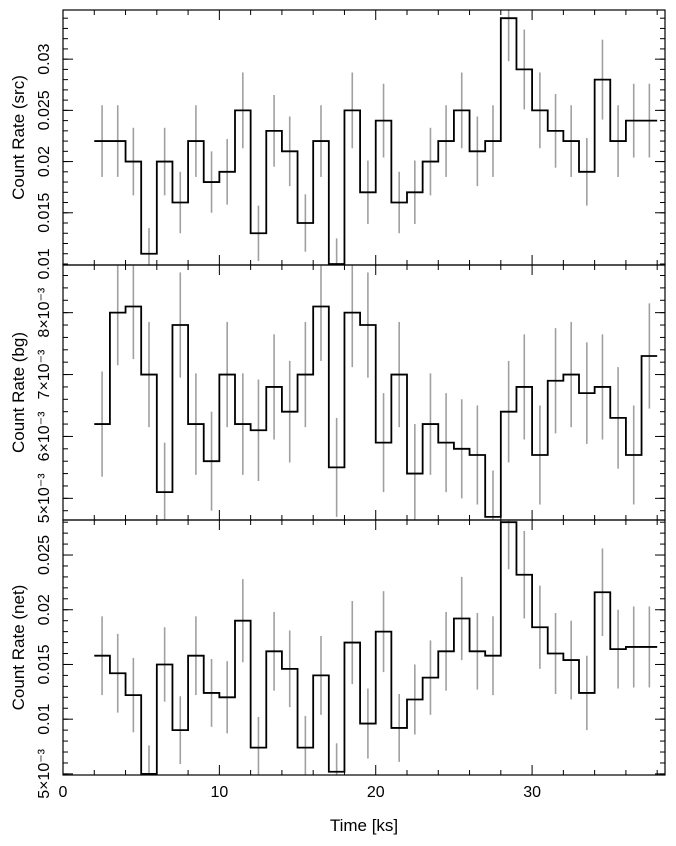 The width and height of the screenshot is (676, 846). Describe the element at coordinates (44, 609) in the screenshot. I see `y-tick-label-net-3: 0.02` at that location.